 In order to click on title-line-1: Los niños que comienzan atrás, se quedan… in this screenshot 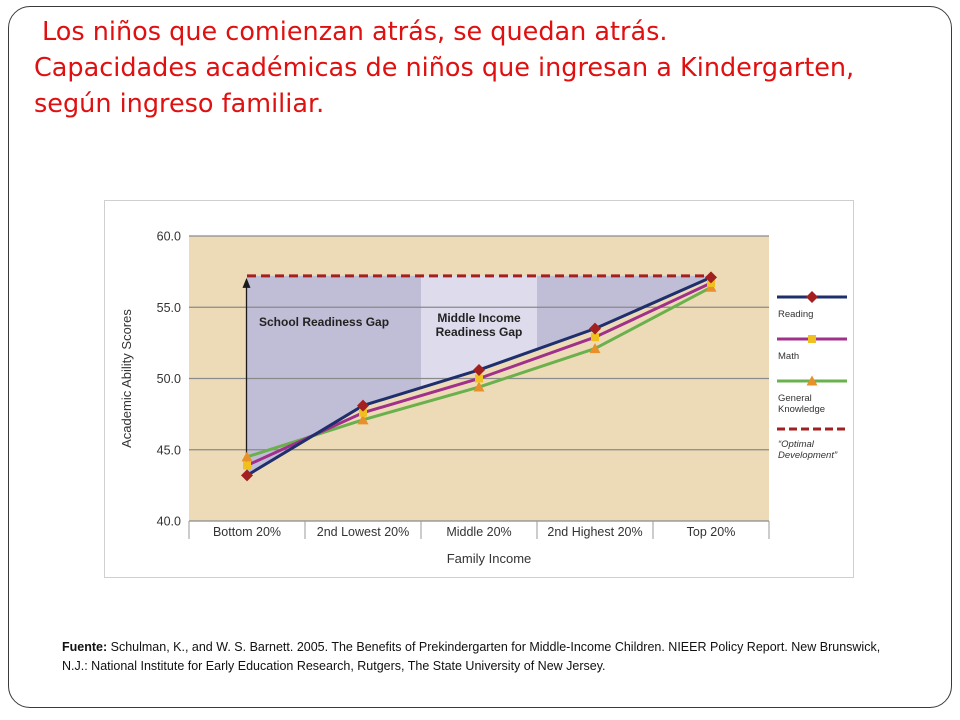, I will do `click(355, 32)`.